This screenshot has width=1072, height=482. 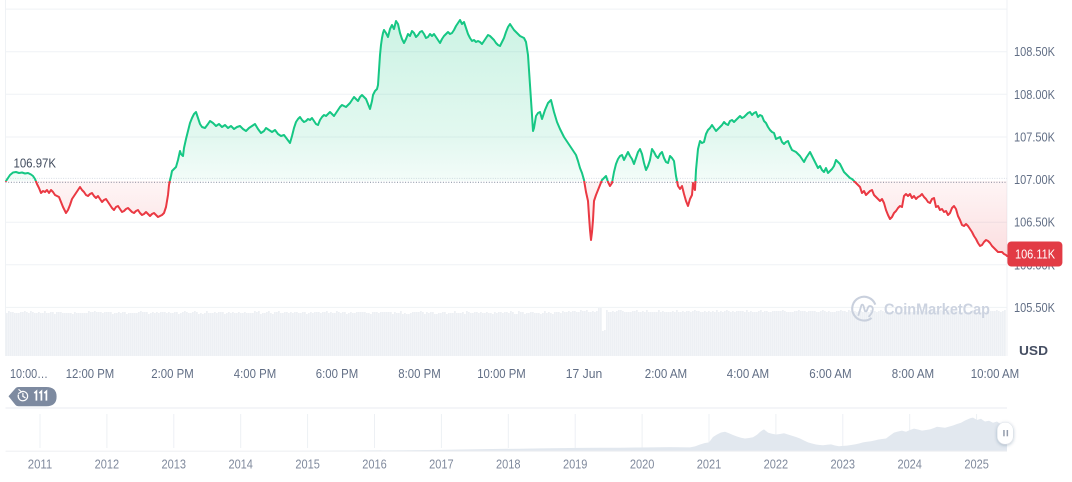 What do you see at coordinates (575, 465) in the screenshot?
I see `svg-text: 2019` at bounding box center [575, 465].